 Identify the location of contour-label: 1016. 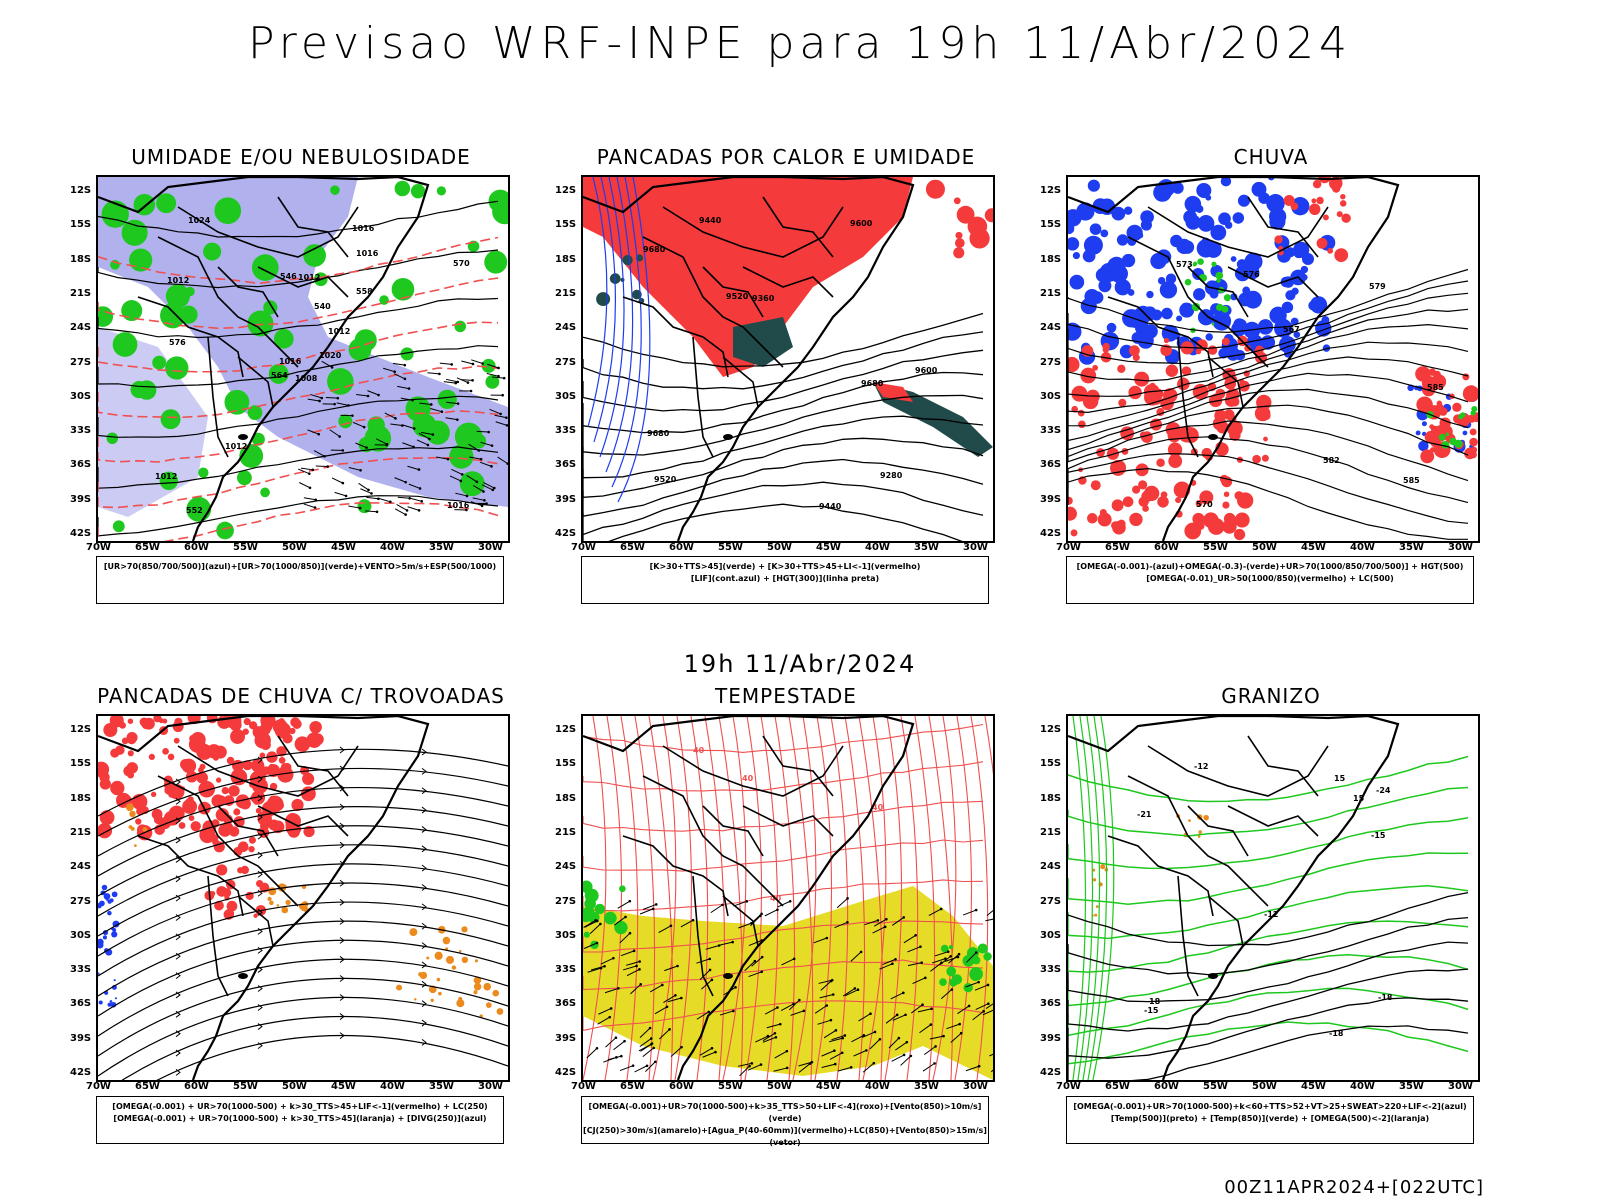
(367, 253).